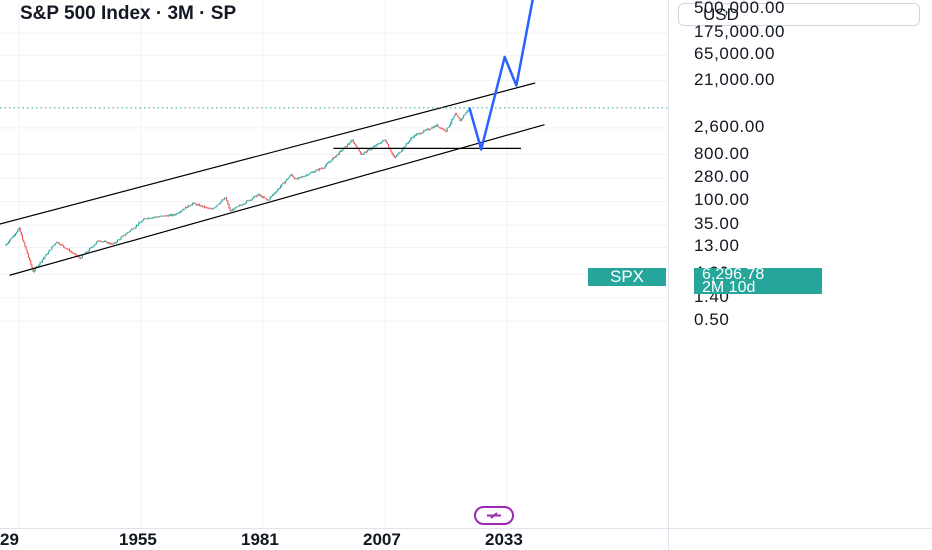 This screenshot has height=550, width=932. Describe the element at coordinates (729, 287) in the screenshot. I see `bar-countdown: 2M 10d` at that location.